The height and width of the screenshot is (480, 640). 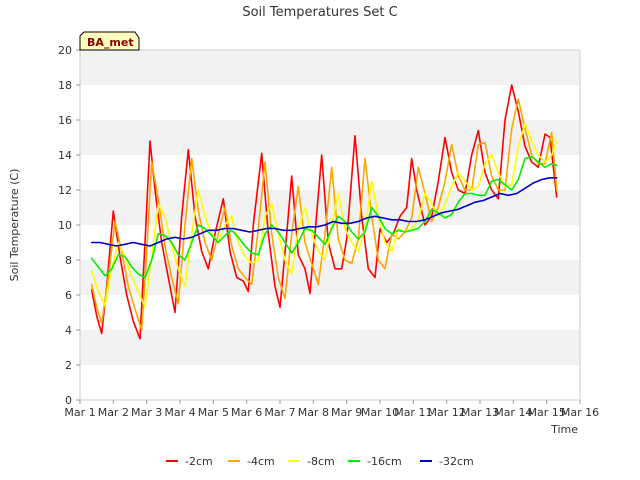 I want to click on legend-item: -4cm, so click(x=251, y=461).